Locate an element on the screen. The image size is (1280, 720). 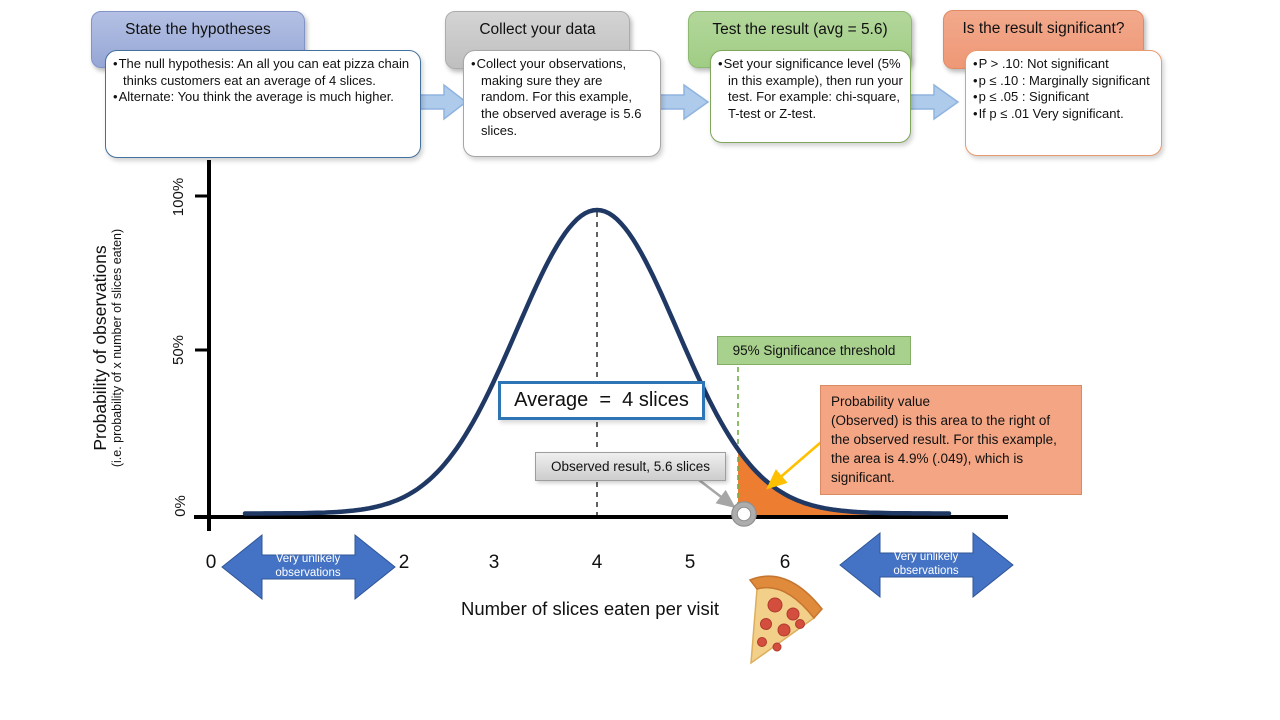
y-tick-label-50: 50% is located at coordinates (178, 350).